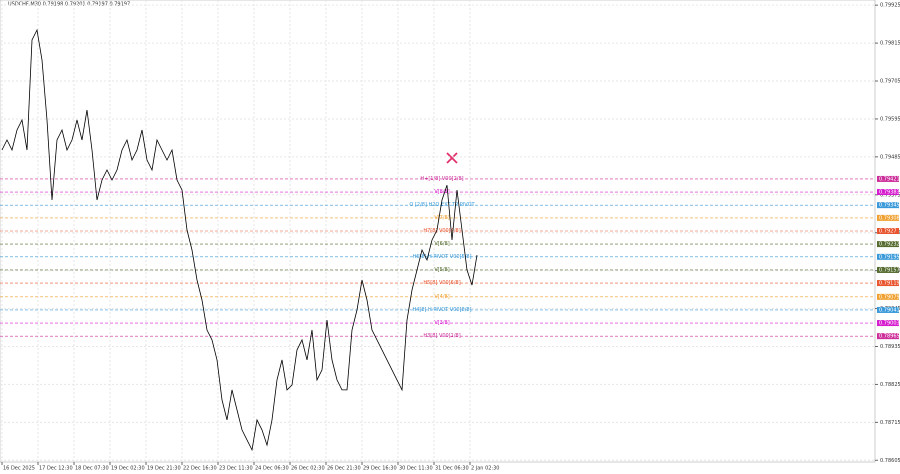 The image size is (900, 474). What do you see at coordinates (380, 469) in the screenshot?
I see `x-tick-label: 29 Dec 16:30` at bounding box center [380, 469].